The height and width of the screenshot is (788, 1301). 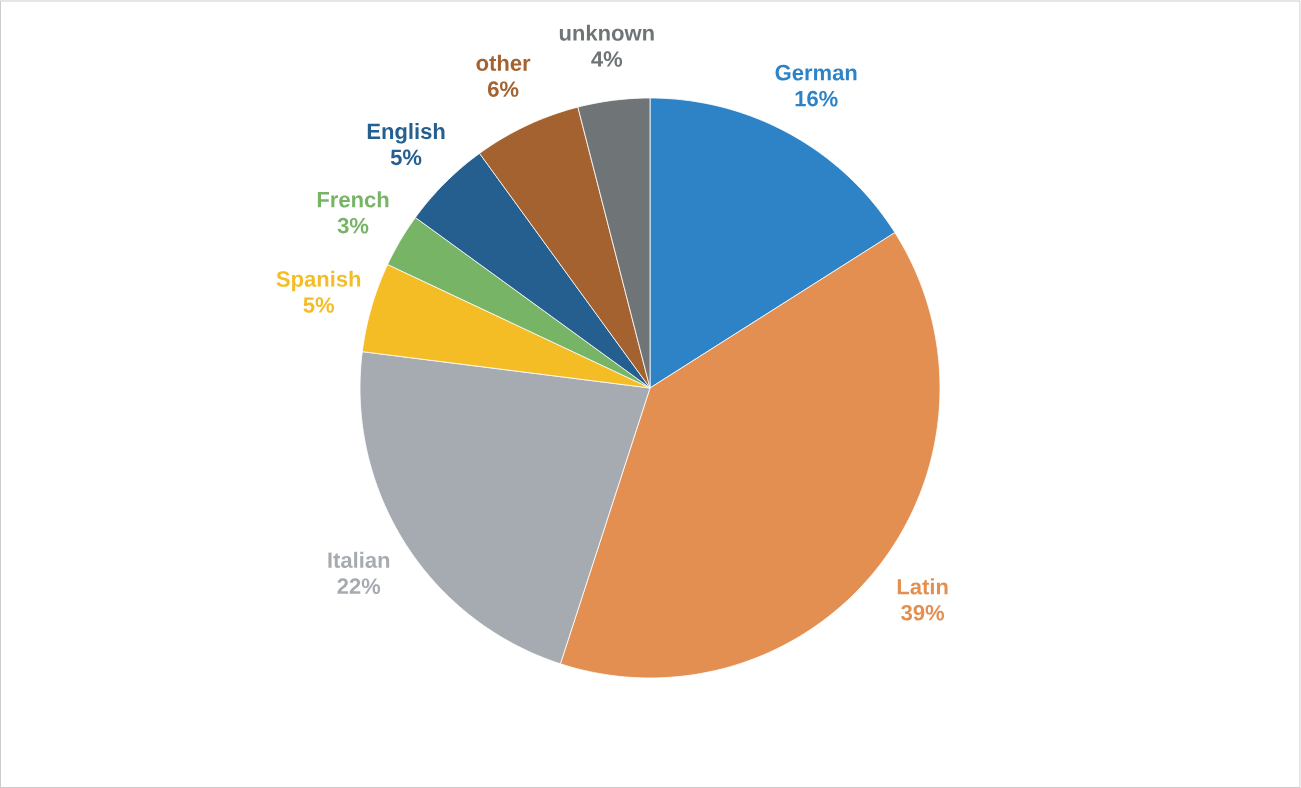 What do you see at coordinates (607, 59) in the screenshot?
I see `data-label: 4%` at bounding box center [607, 59].